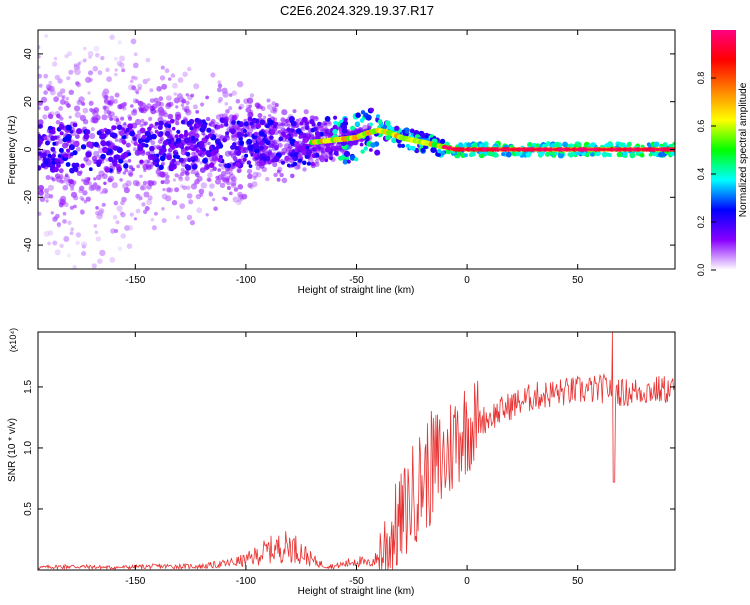 This screenshot has width=750, height=605. I want to click on y-tick-label: 40, so click(28, 54).